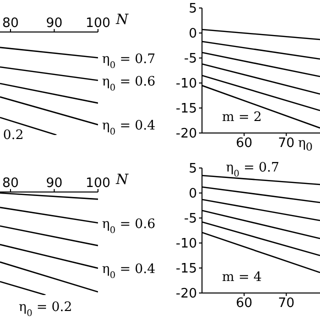 This screenshot has height=320, width=320. What do you see at coordinates (13, 136) in the screenshot?
I see `annotation: 0.2` at bounding box center [13, 136].